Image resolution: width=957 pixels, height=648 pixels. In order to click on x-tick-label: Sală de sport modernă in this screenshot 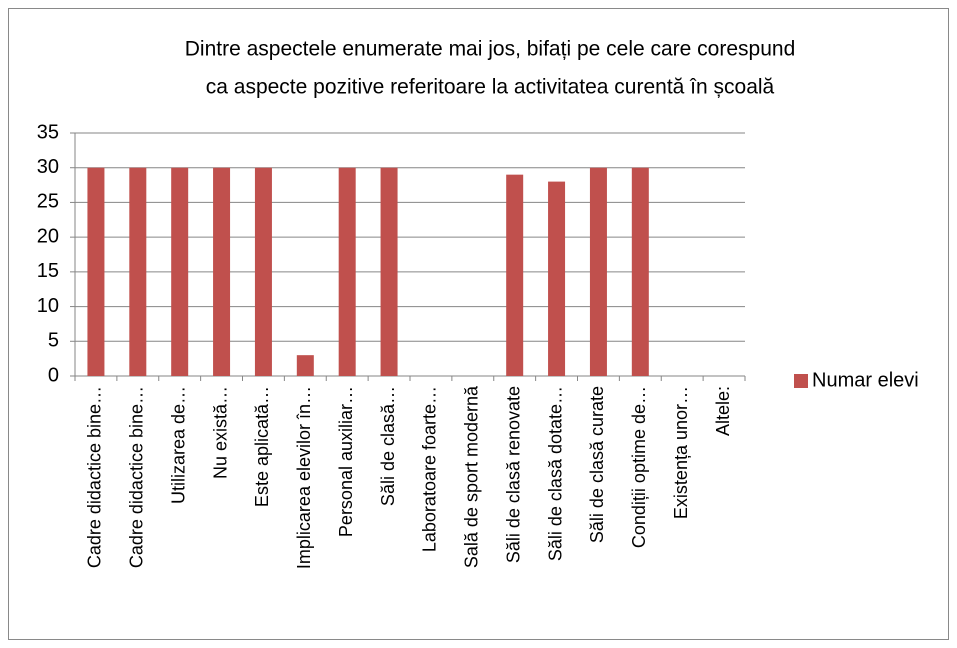, I will do `click(472, 476)`.